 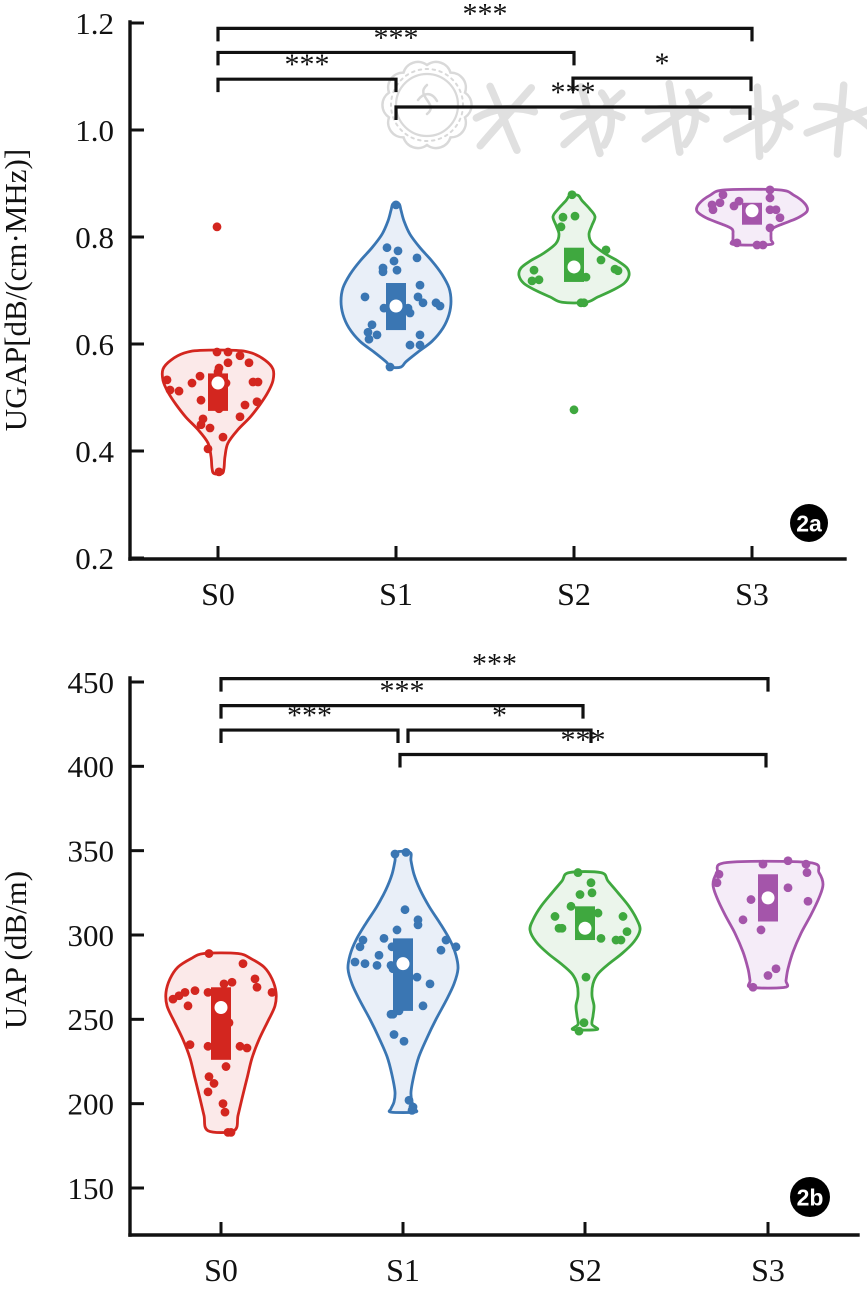 What do you see at coordinates (91, 851) in the screenshot?
I see `y-tick-label: 350` at bounding box center [91, 851].